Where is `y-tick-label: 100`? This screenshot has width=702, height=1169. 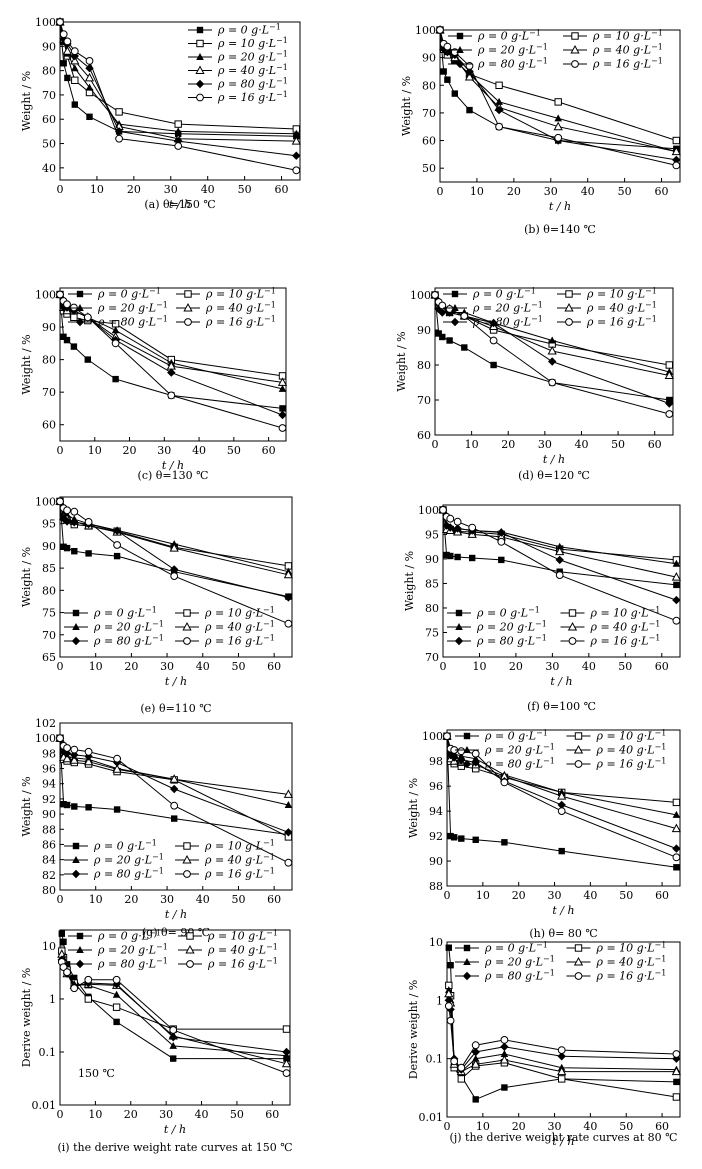 y-tick-label: 100 is located at coordinates (428, 510).